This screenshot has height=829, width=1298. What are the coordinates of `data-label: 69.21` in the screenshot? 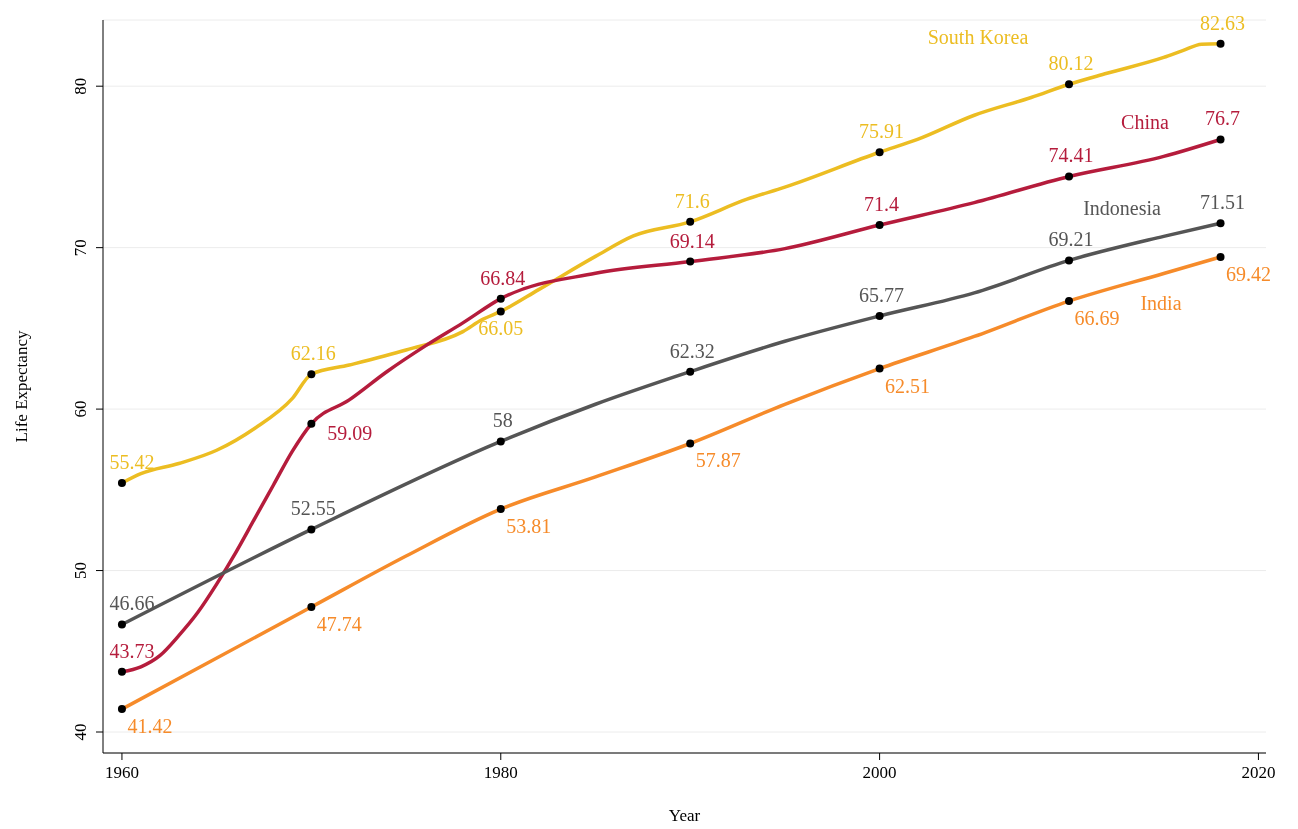 It's located at (1071, 239).